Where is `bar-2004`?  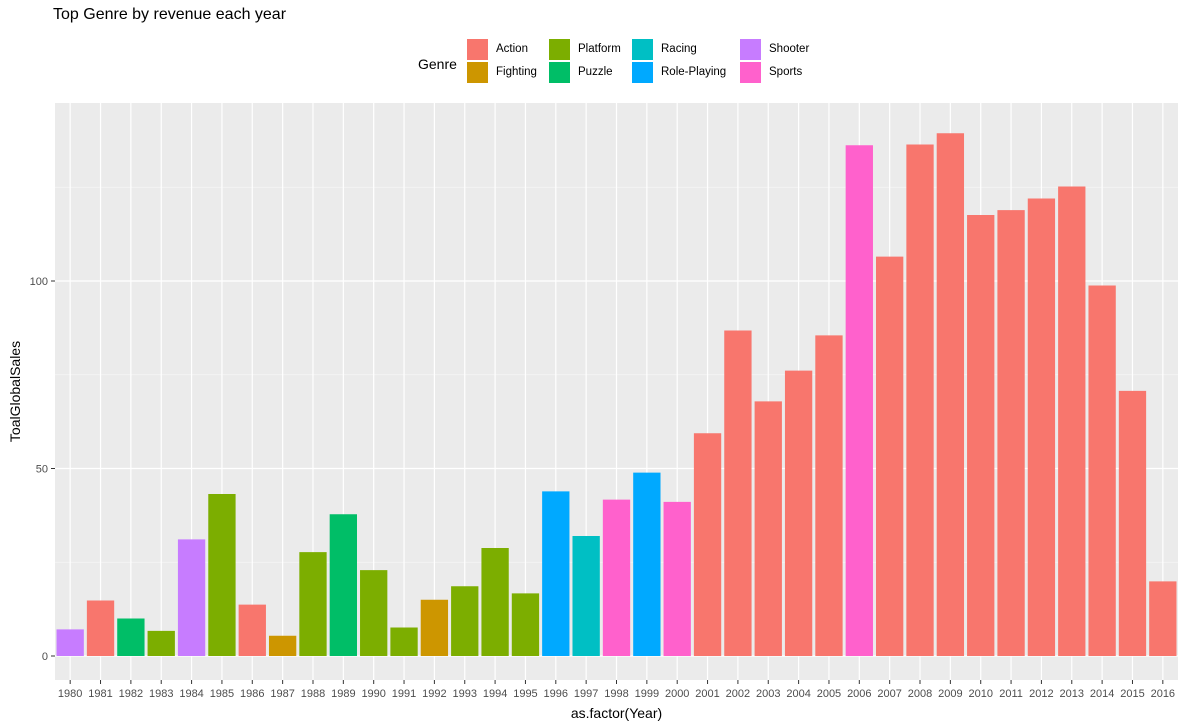
bar-2004 is located at coordinates (798, 513).